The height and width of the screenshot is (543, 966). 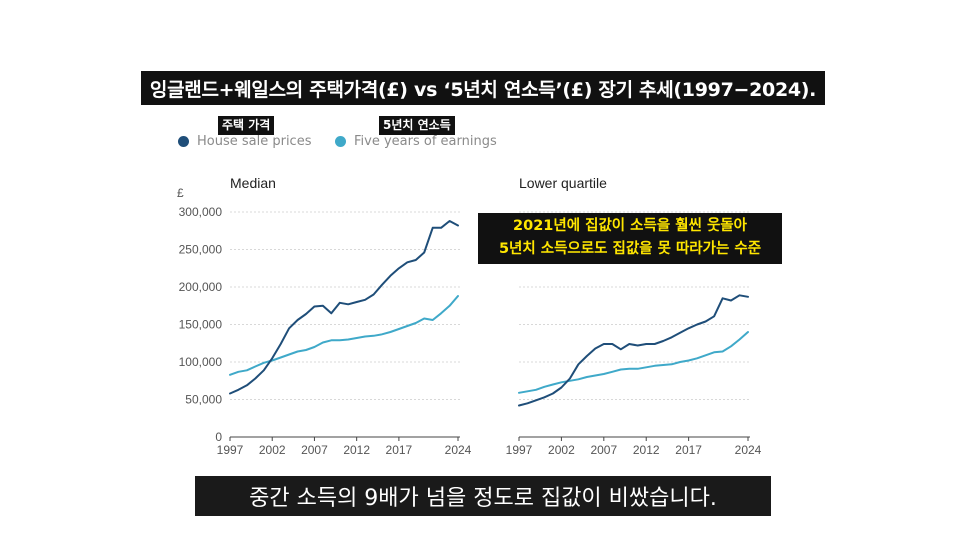 I want to click on callout-line-2: 5년치 소득으로도 집값을 못 따라가는 수준, so click(x=630, y=249).